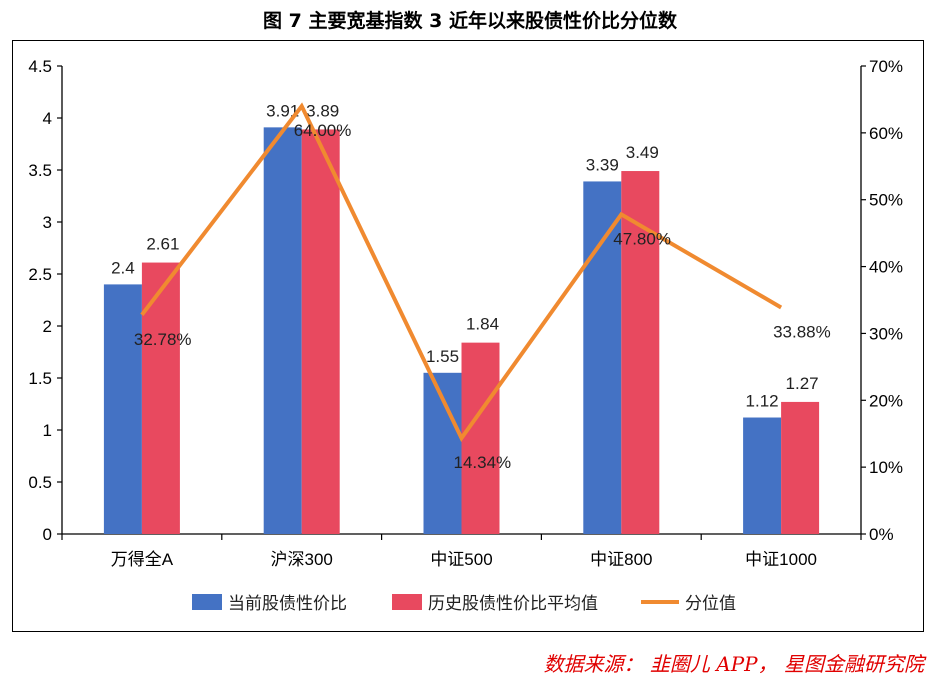  Describe the element at coordinates (886, 333) in the screenshot. I see `y-right-tick-label: 30%` at that location.